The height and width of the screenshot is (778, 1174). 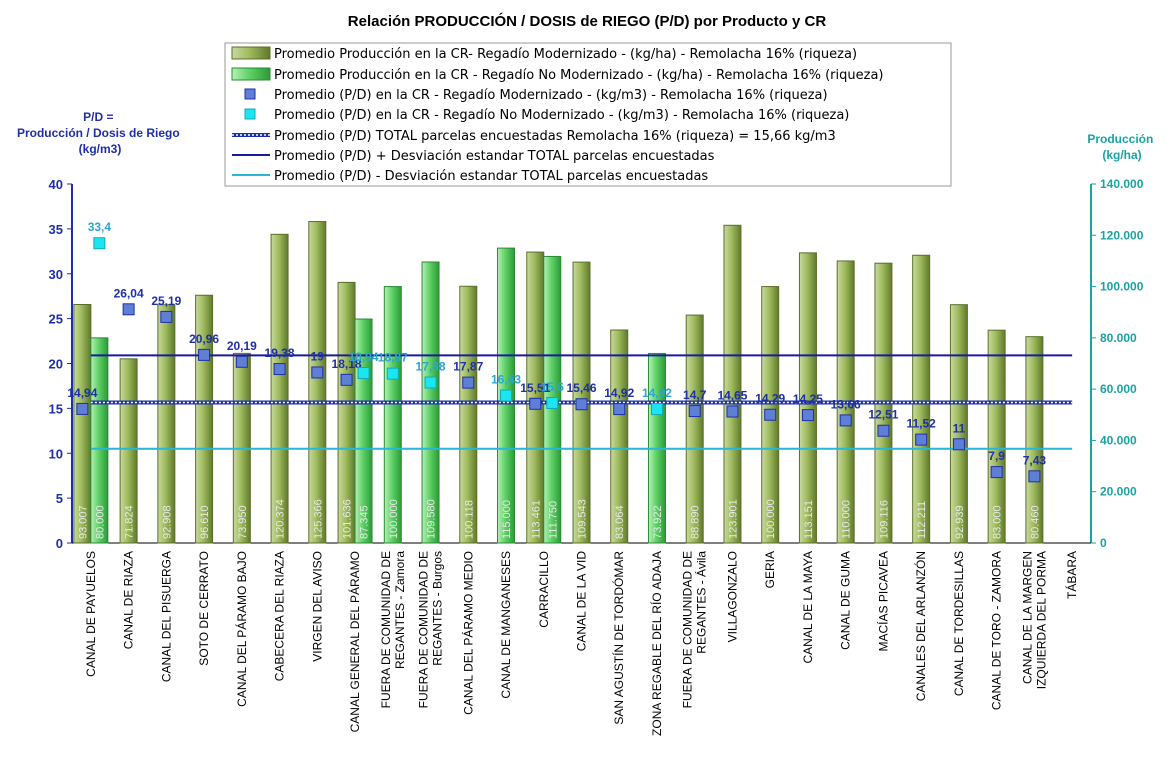 I want to click on bar-modernizado-value-label: 101.636, so click(x=348, y=519).